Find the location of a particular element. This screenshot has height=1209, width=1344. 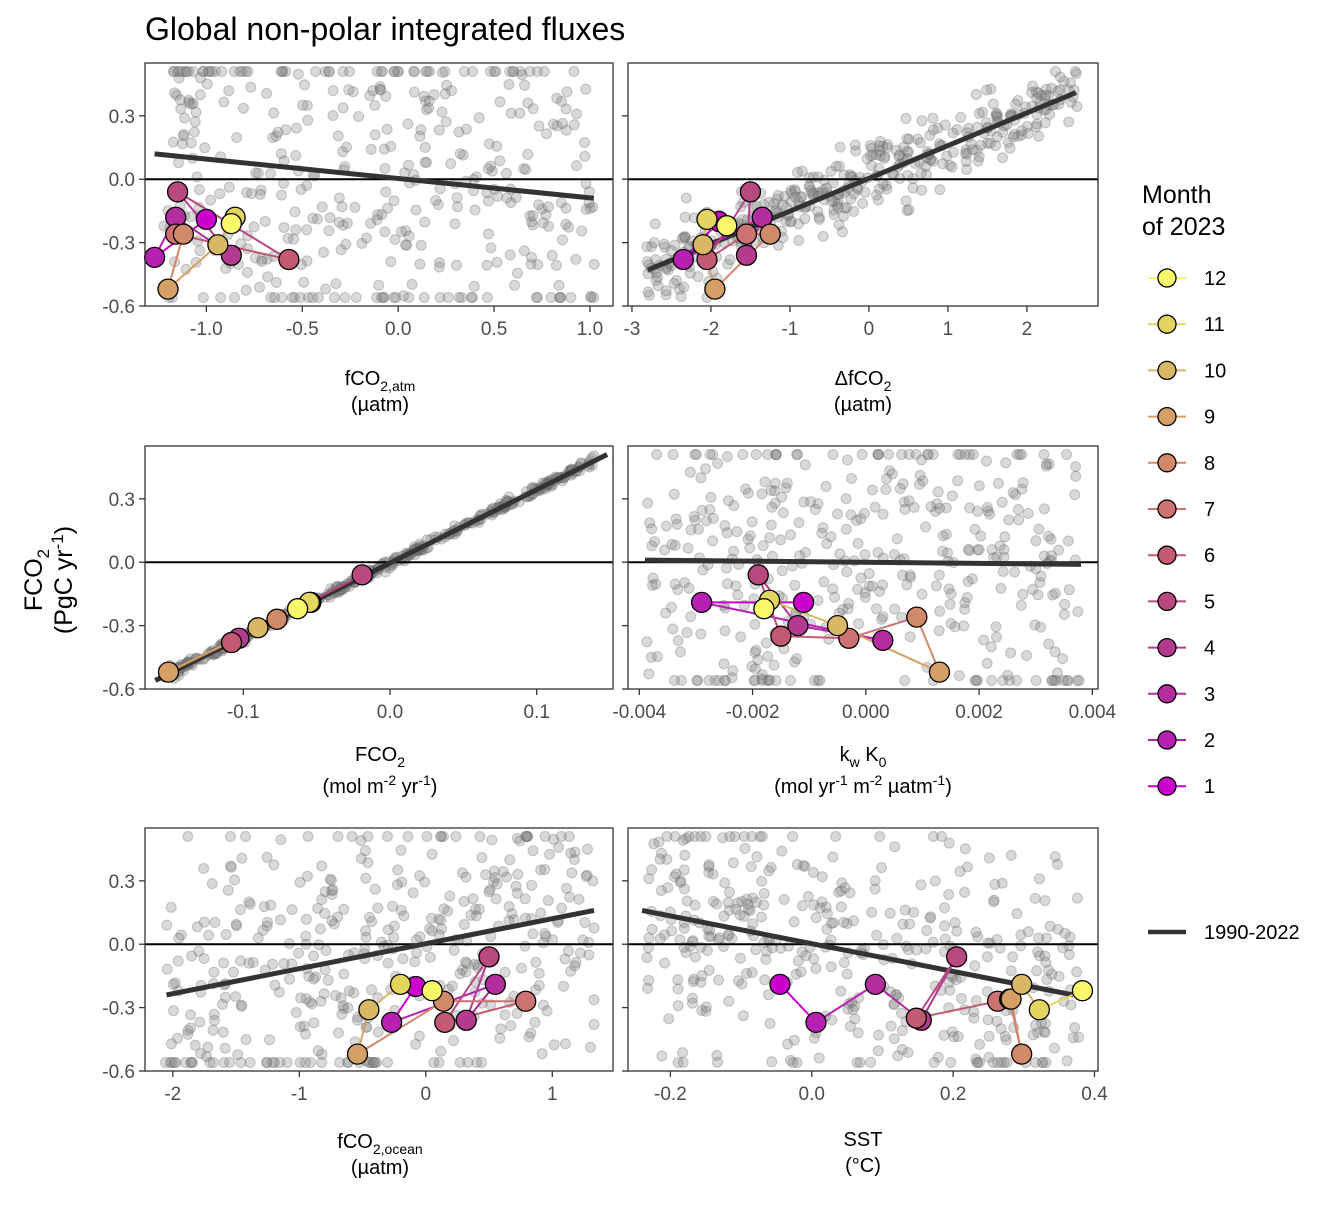

trend-line-1990-2022 is located at coordinates (857, 952).